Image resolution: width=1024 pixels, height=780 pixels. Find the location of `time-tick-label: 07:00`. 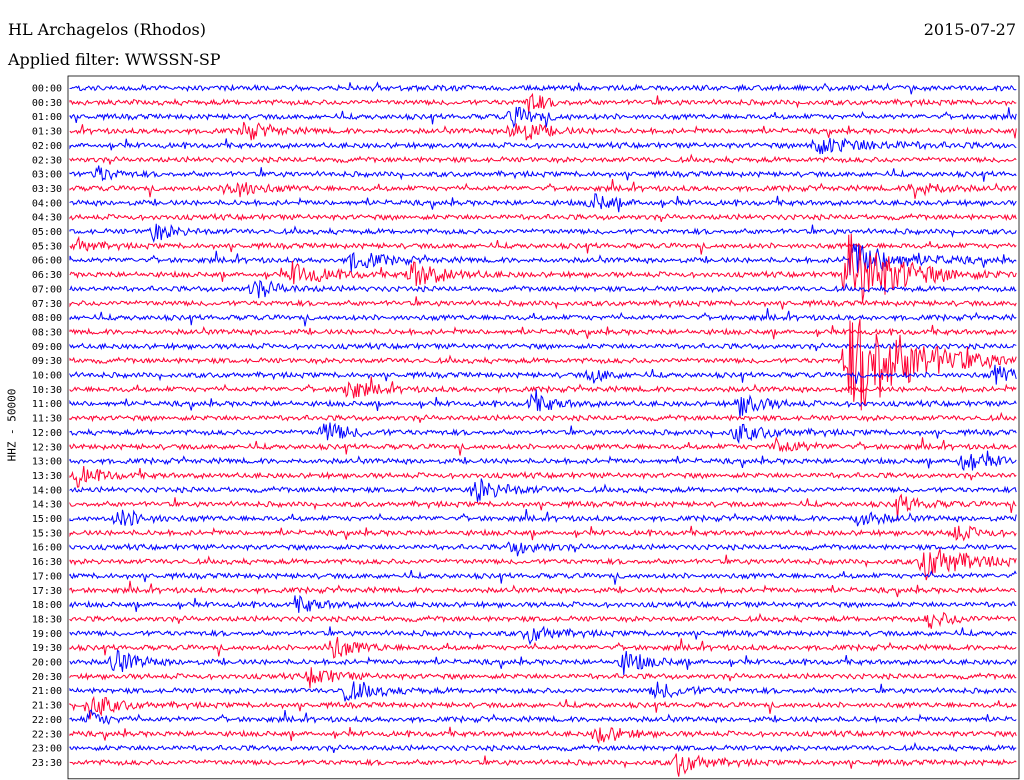

time-tick-label: 07:00 is located at coordinates (47, 289).